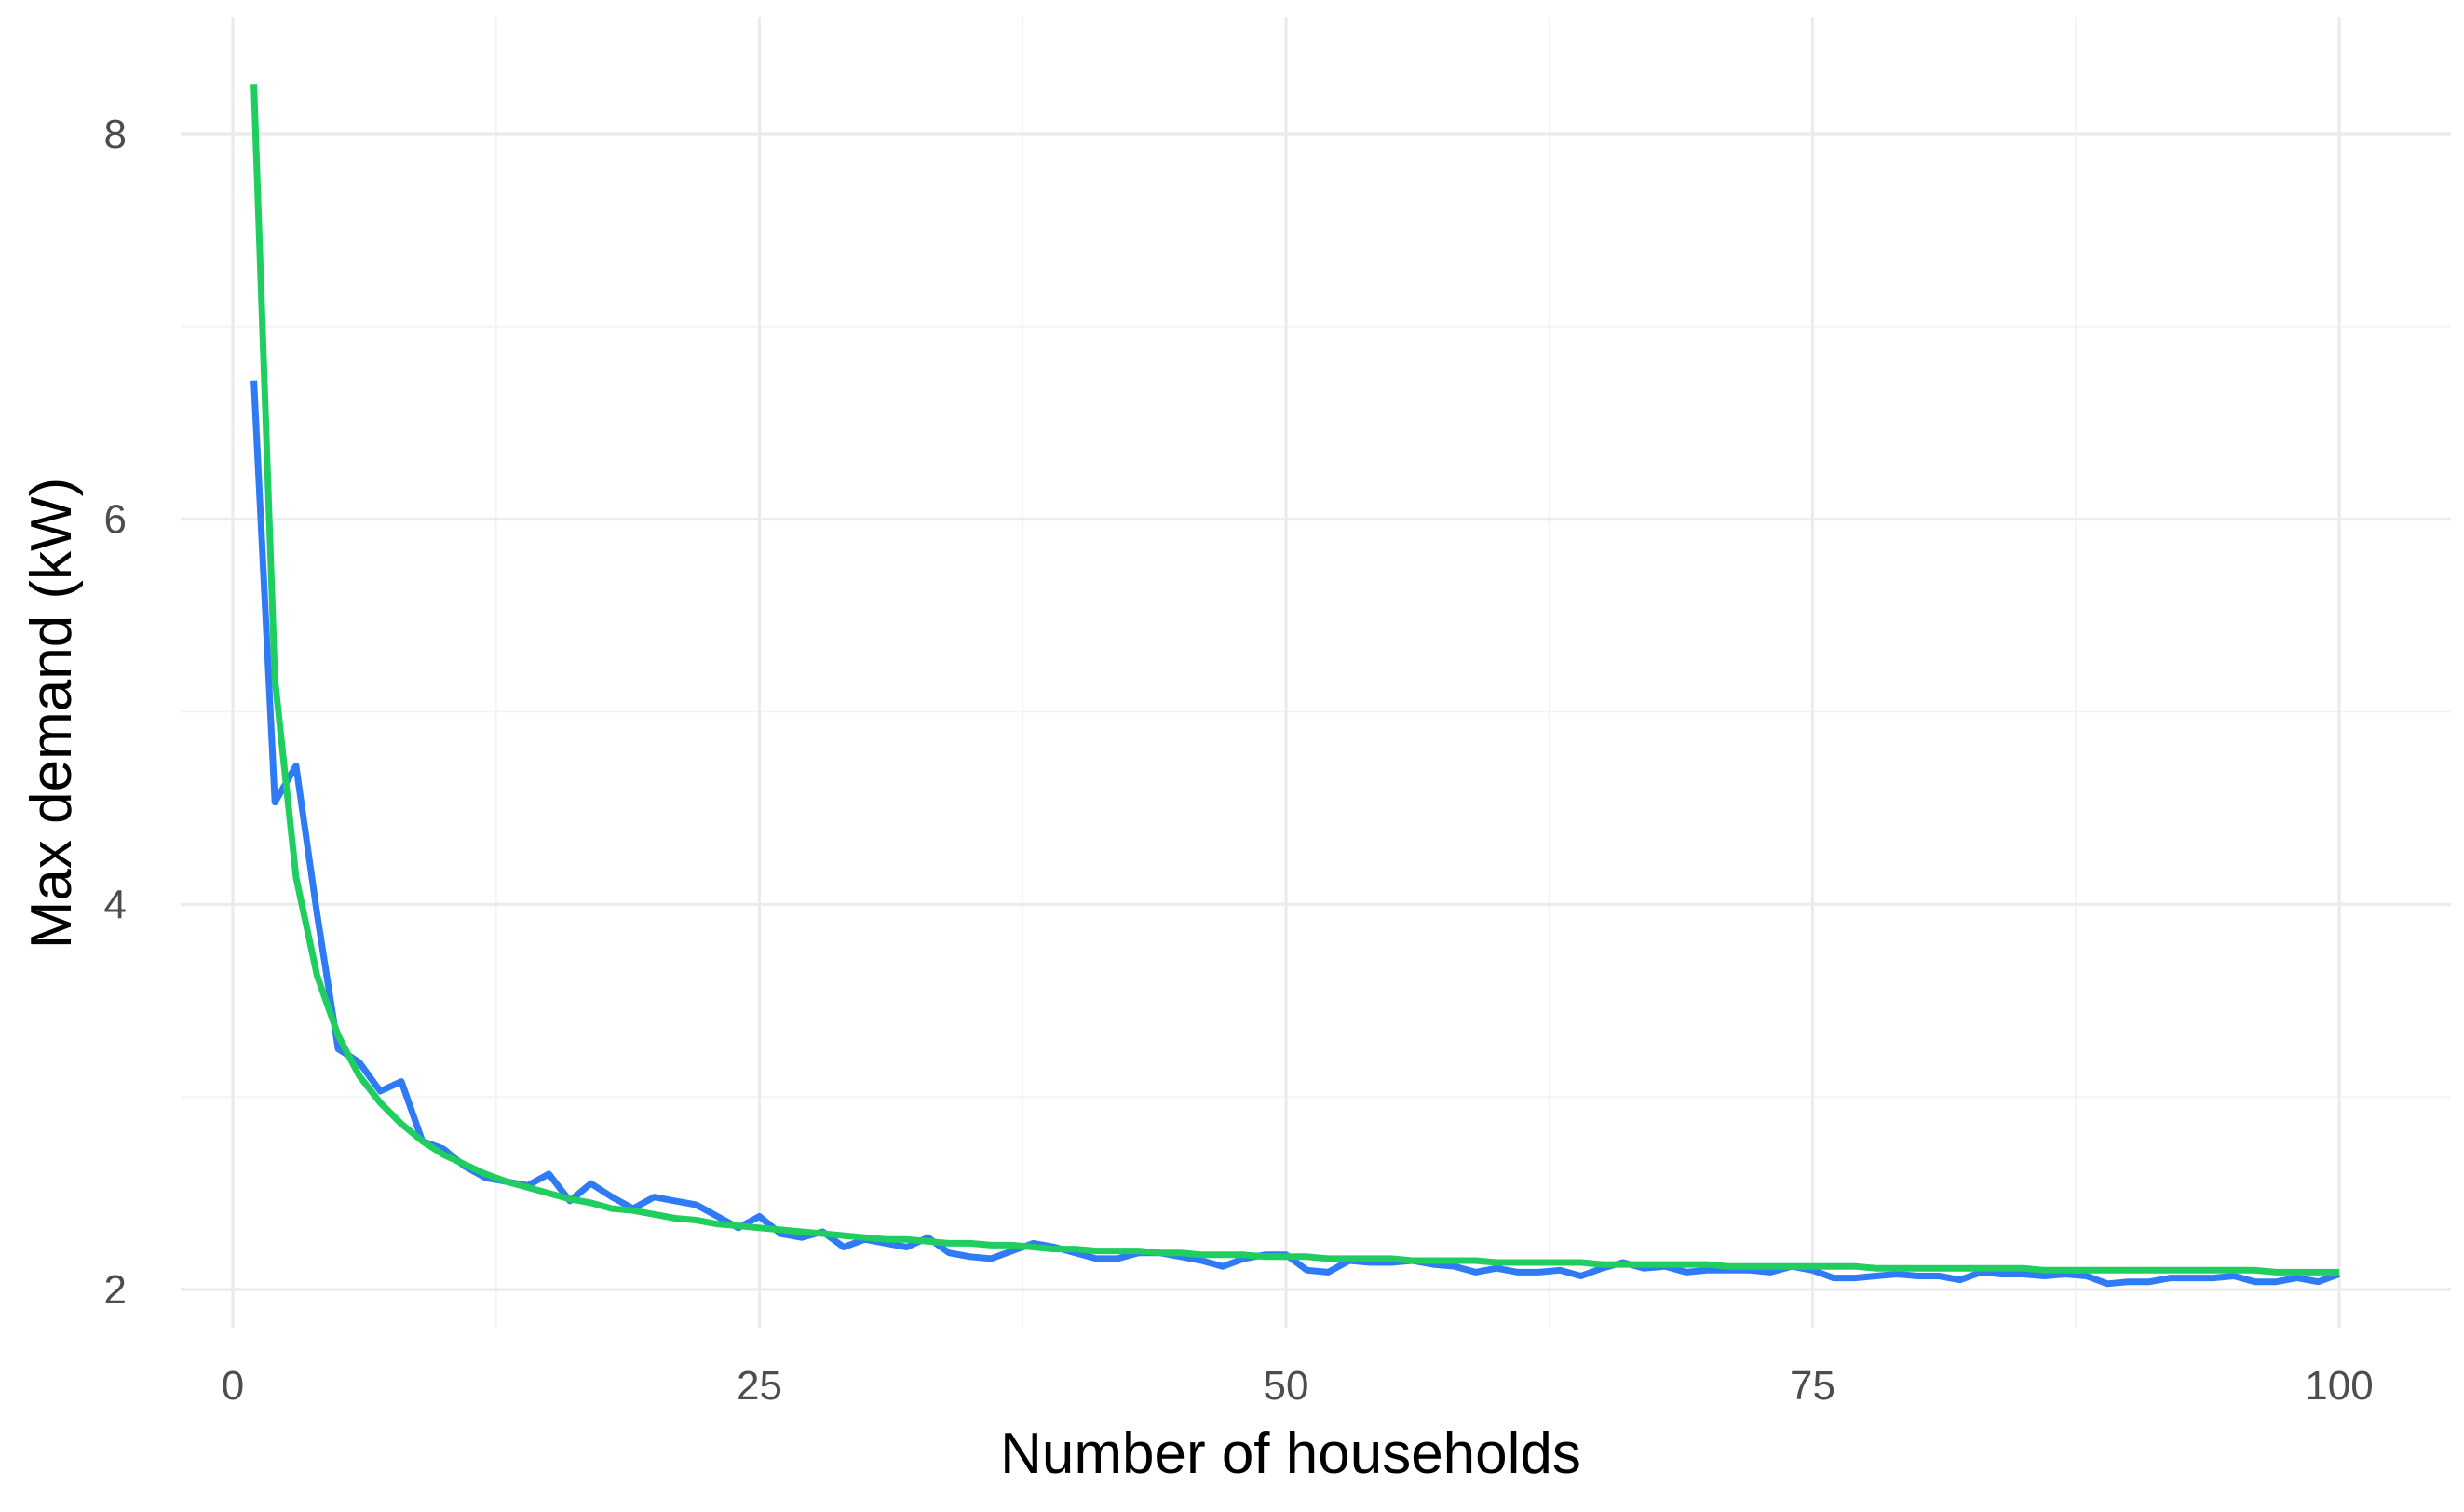 This screenshot has height=1512, width=2464. I want to click on y-tick-label: 8, so click(115, 135).